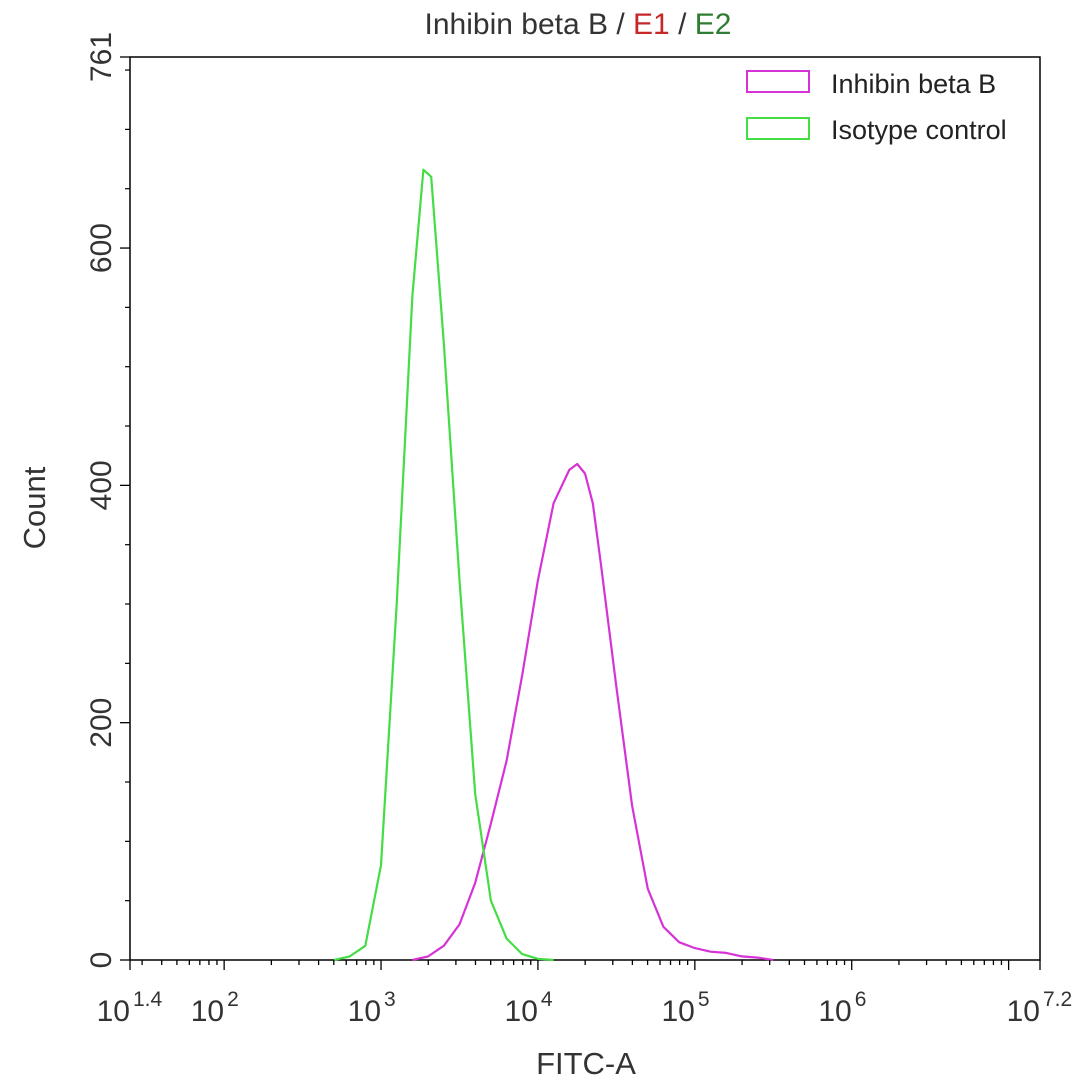 This screenshot has height=1089, width=1080. I want to click on x-tick-exponent: 4, so click(547, 999).